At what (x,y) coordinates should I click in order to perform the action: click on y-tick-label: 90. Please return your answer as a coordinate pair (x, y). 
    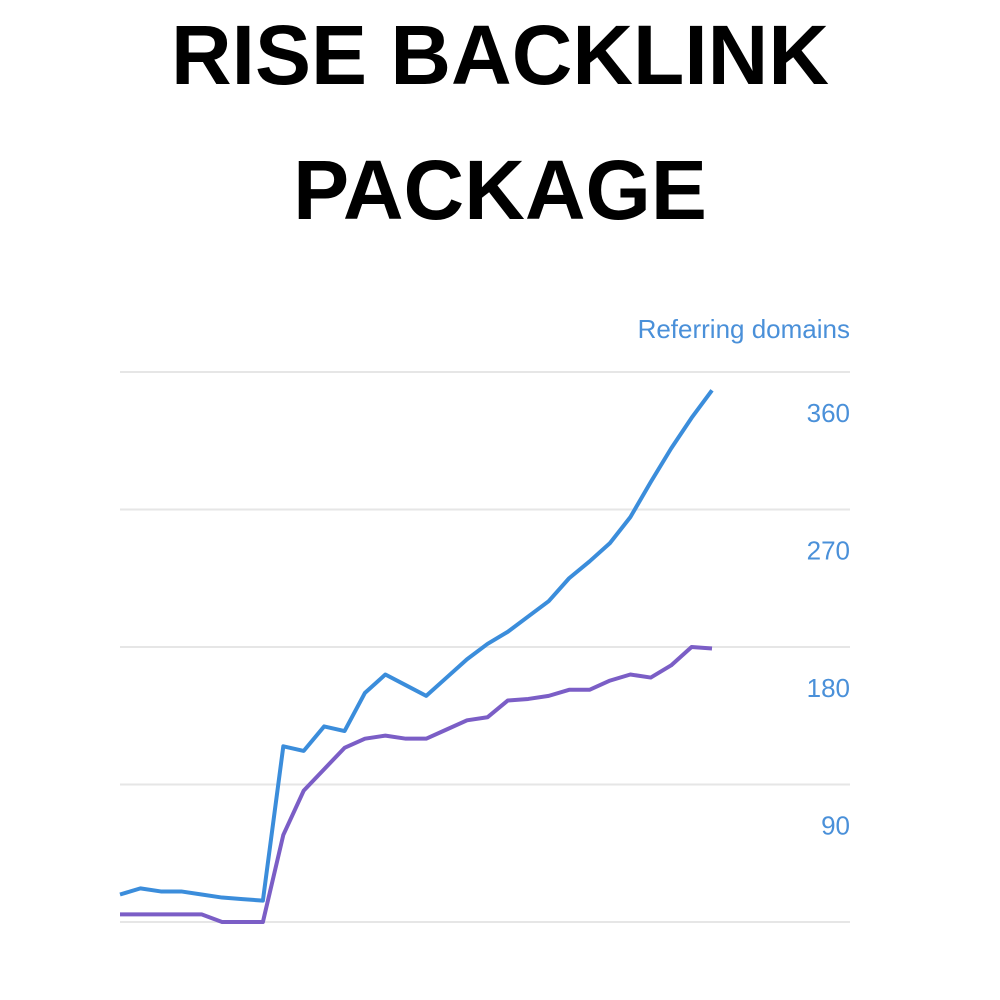
    Looking at the image, I should click on (835, 826).